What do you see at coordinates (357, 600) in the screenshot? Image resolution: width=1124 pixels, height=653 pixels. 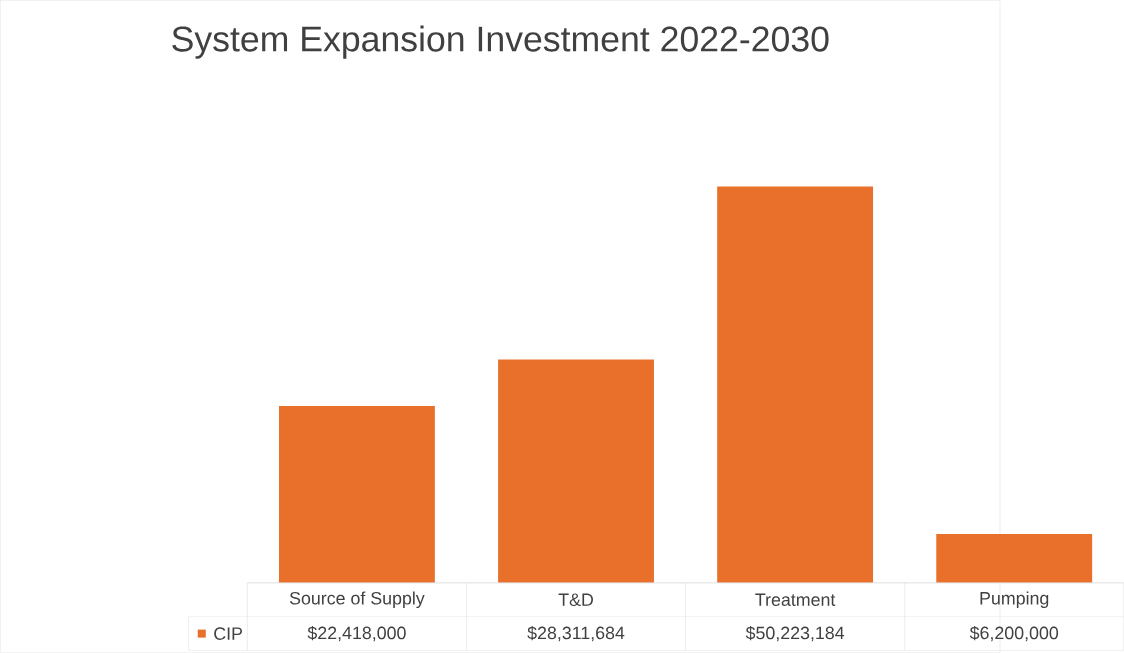 I see `x-tick-label: Source of Supply` at bounding box center [357, 600].